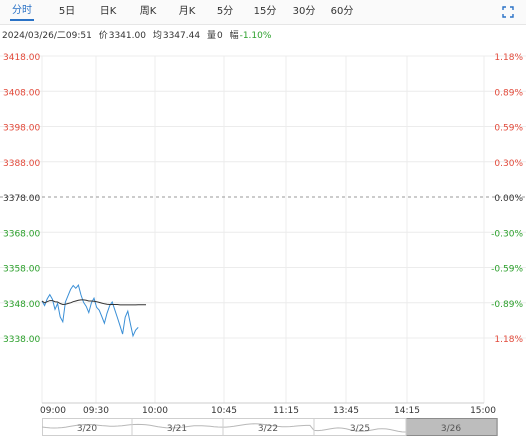 This screenshot has height=442, width=526. What do you see at coordinates (177, 429) in the screenshot?
I see `navigator-date-label: 3/21` at bounding box center [177, 429].